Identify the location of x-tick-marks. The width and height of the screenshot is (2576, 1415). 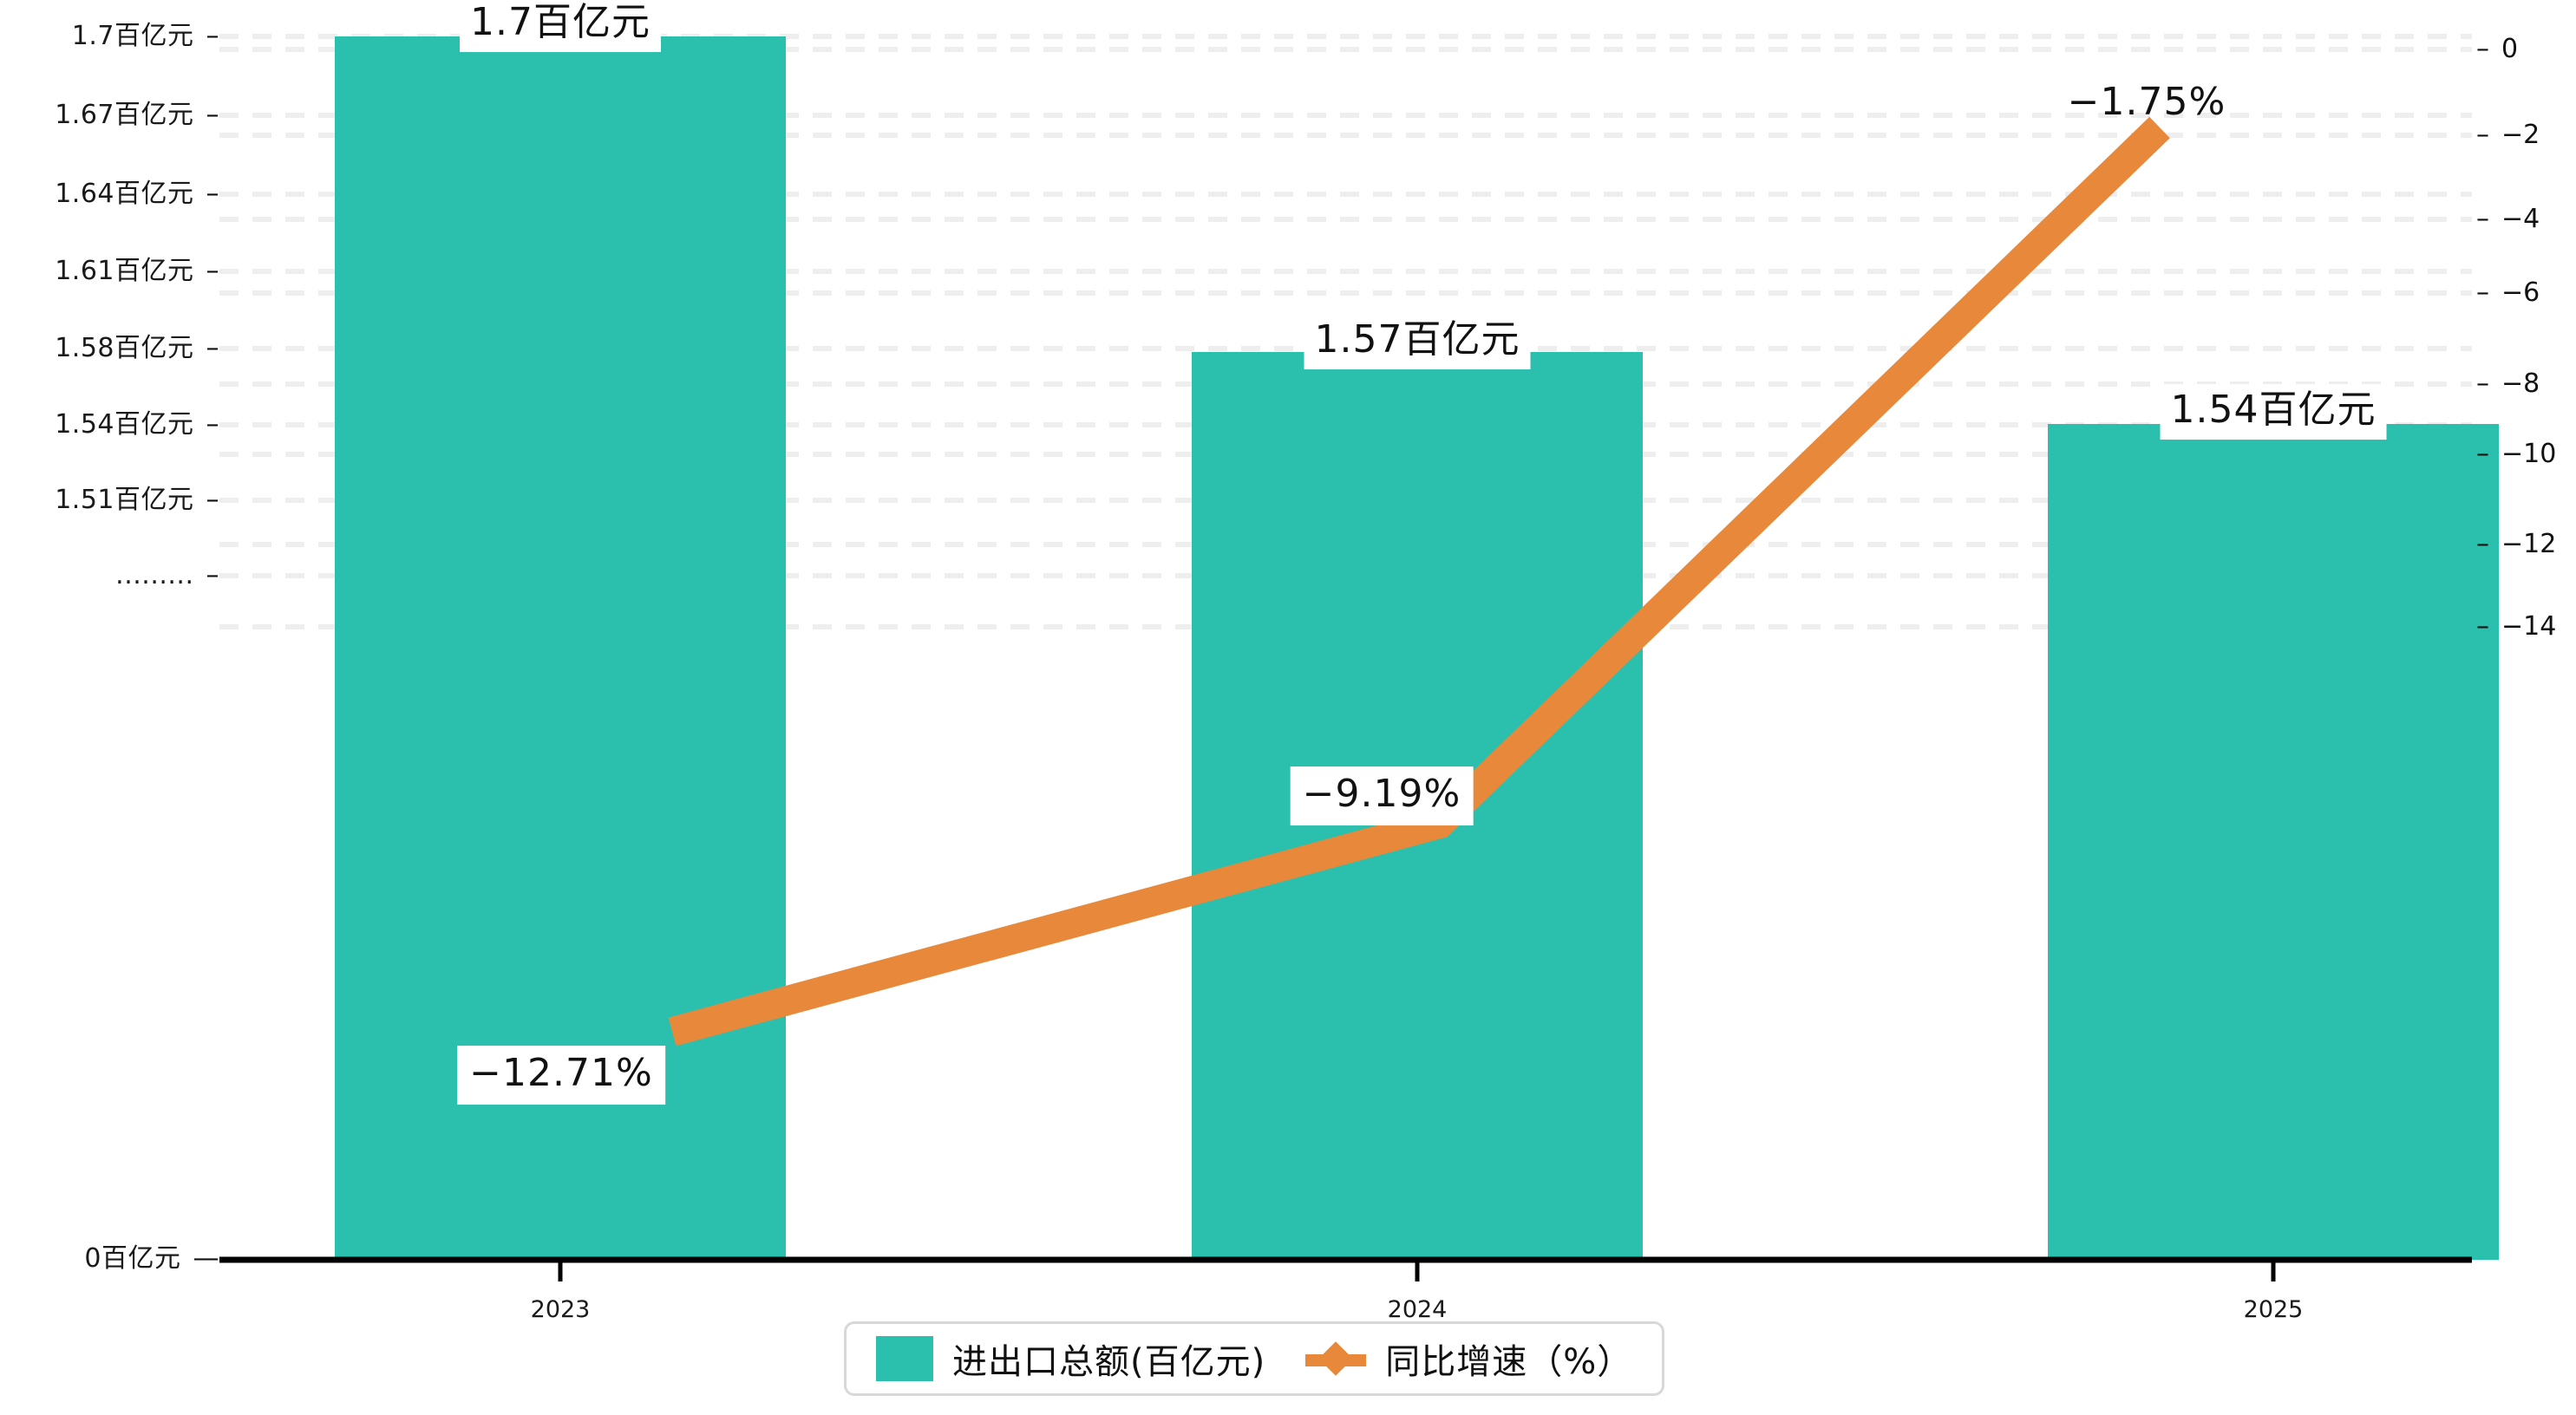
(1417, 1270).